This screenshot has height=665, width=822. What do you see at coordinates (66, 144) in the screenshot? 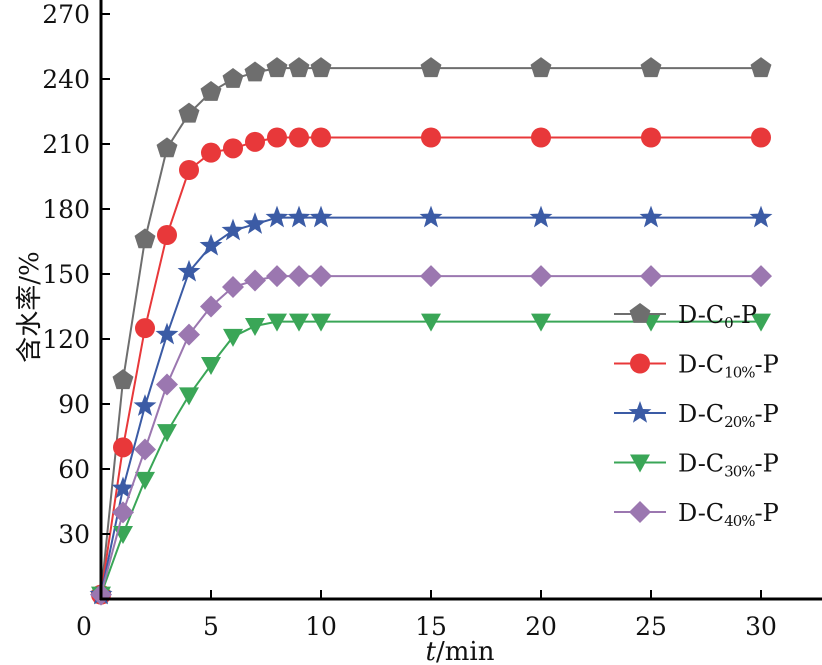
I see `y-tick-label: 210` at bounding box center [66, 144].